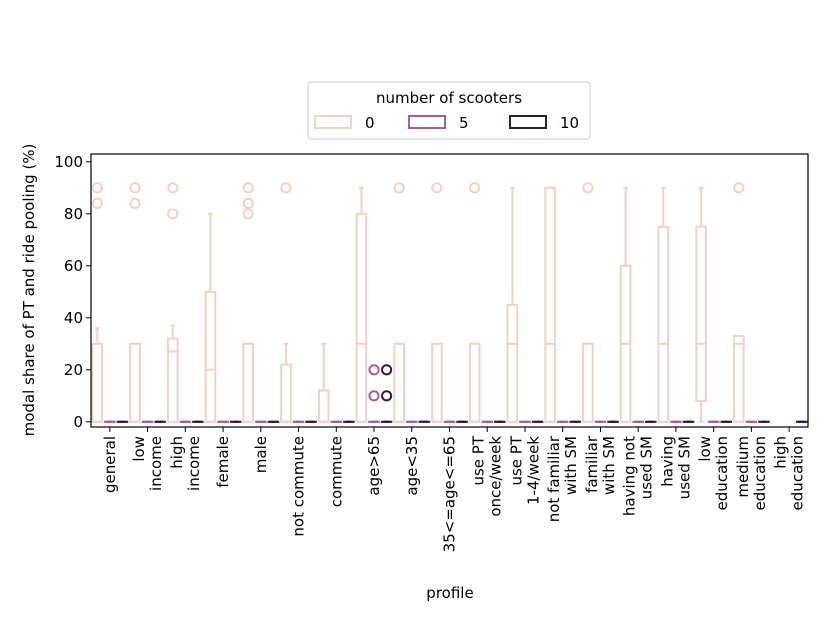  I want to click on legend-label-5: 5, so click(464, 123).